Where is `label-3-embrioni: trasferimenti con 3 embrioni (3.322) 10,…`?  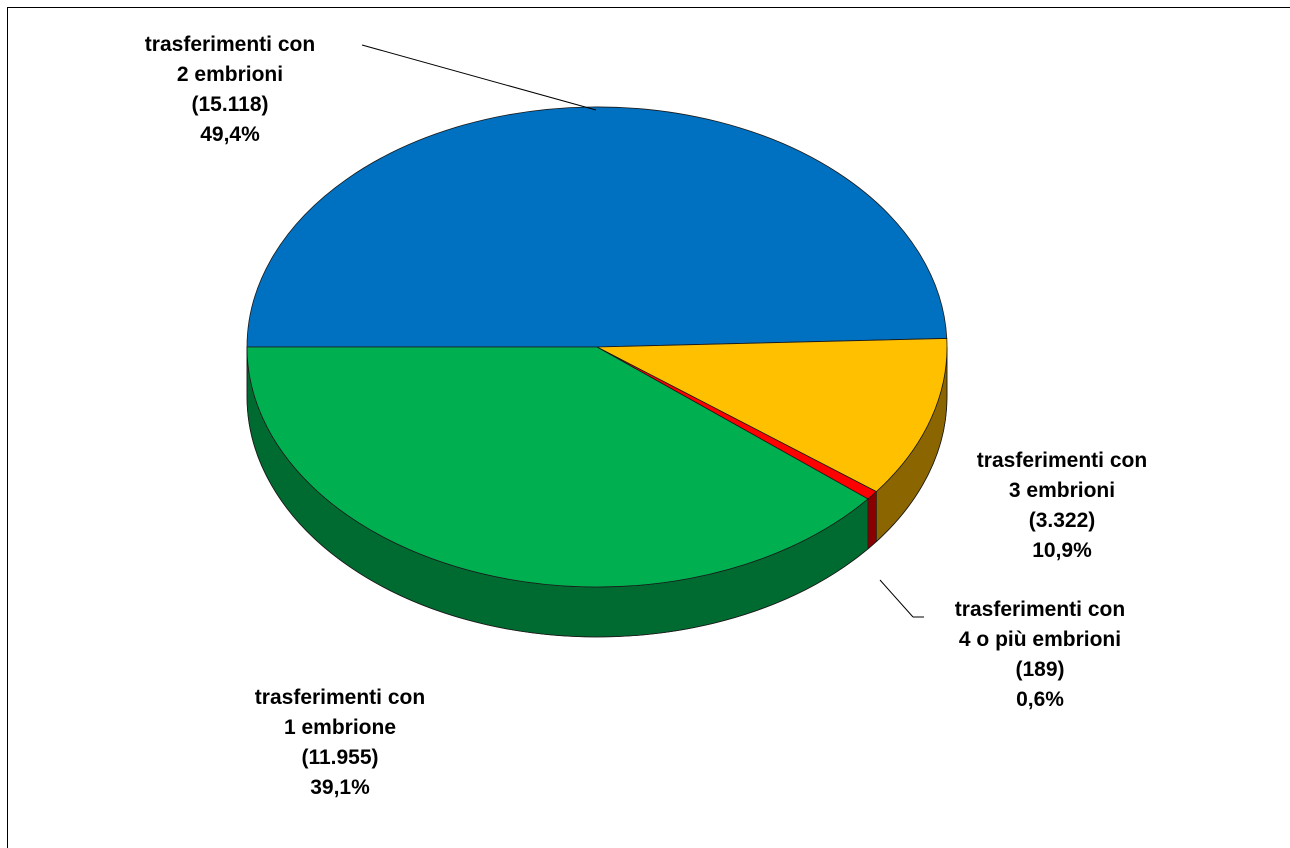 label-3-embrioni: trasferimenti con 3 embrioni (3.322) 10,… is located at coordinates (1062, 506).